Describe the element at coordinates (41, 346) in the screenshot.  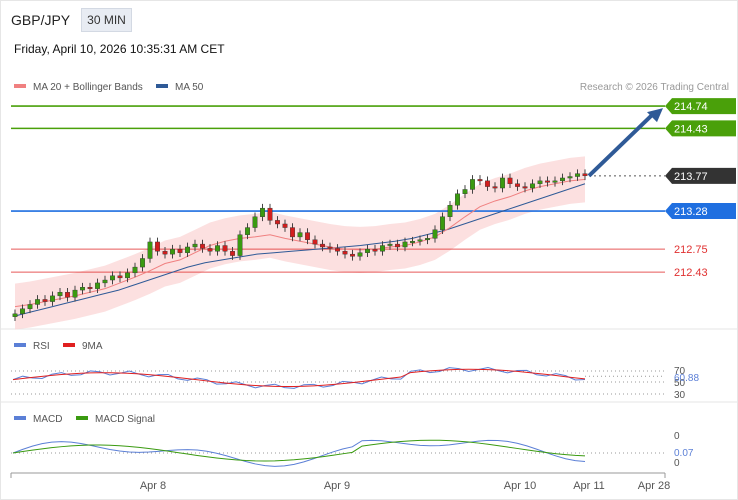
I see `legend-rsi: RSI` at that location.